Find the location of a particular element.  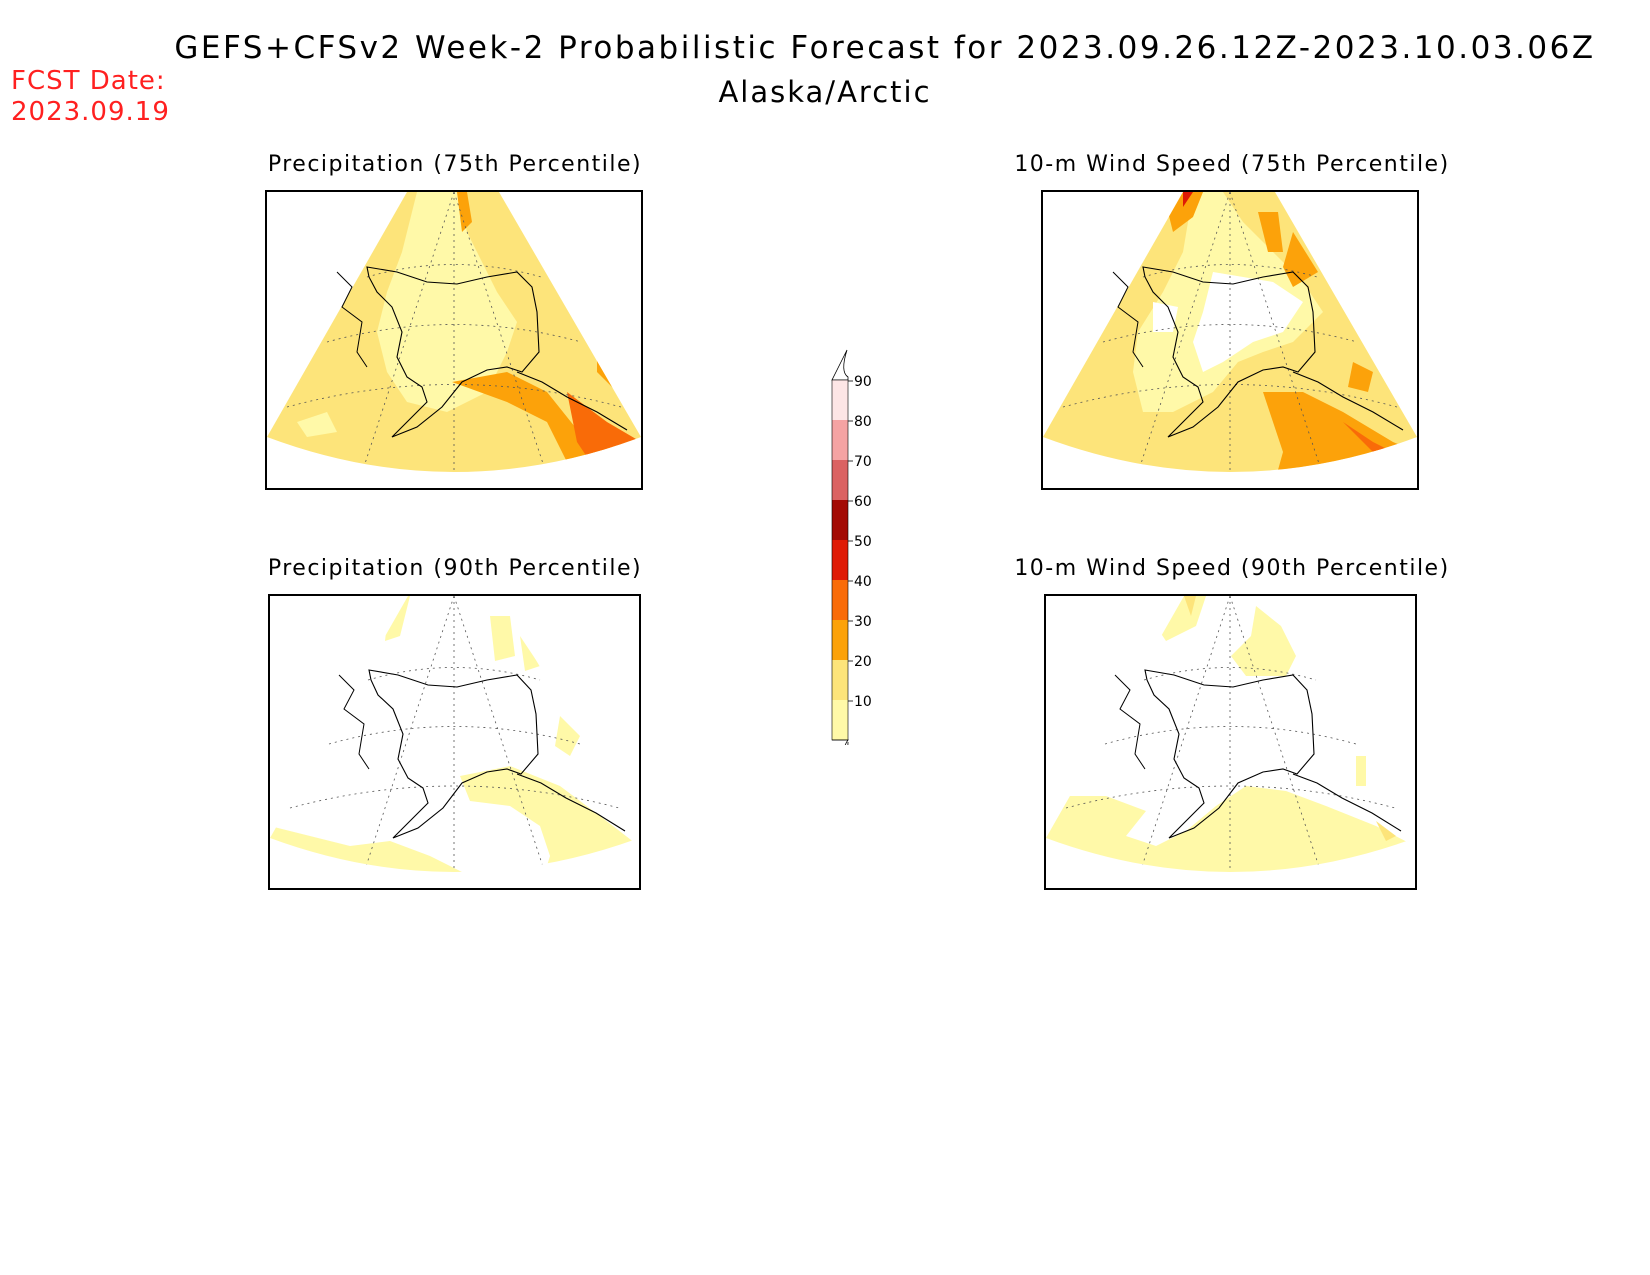

legend-label-10: 10 is located at coordinates (863, 702).